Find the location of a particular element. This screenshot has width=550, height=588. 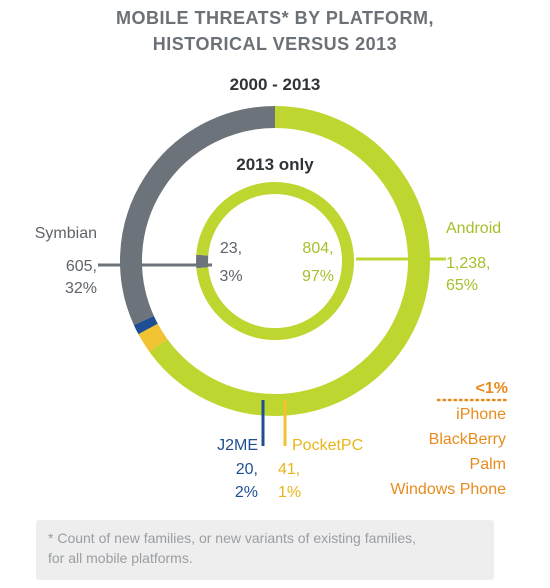

j2me-value: 20, is located at coordinates (247, 469).